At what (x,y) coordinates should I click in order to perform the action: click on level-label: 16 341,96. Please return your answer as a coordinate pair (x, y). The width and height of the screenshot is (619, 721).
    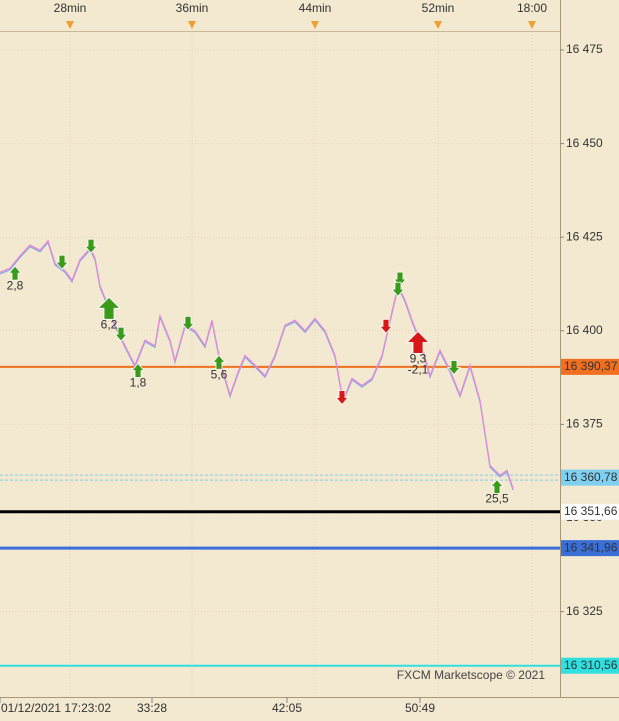
    Looking at the image, I should click on (591, 547).